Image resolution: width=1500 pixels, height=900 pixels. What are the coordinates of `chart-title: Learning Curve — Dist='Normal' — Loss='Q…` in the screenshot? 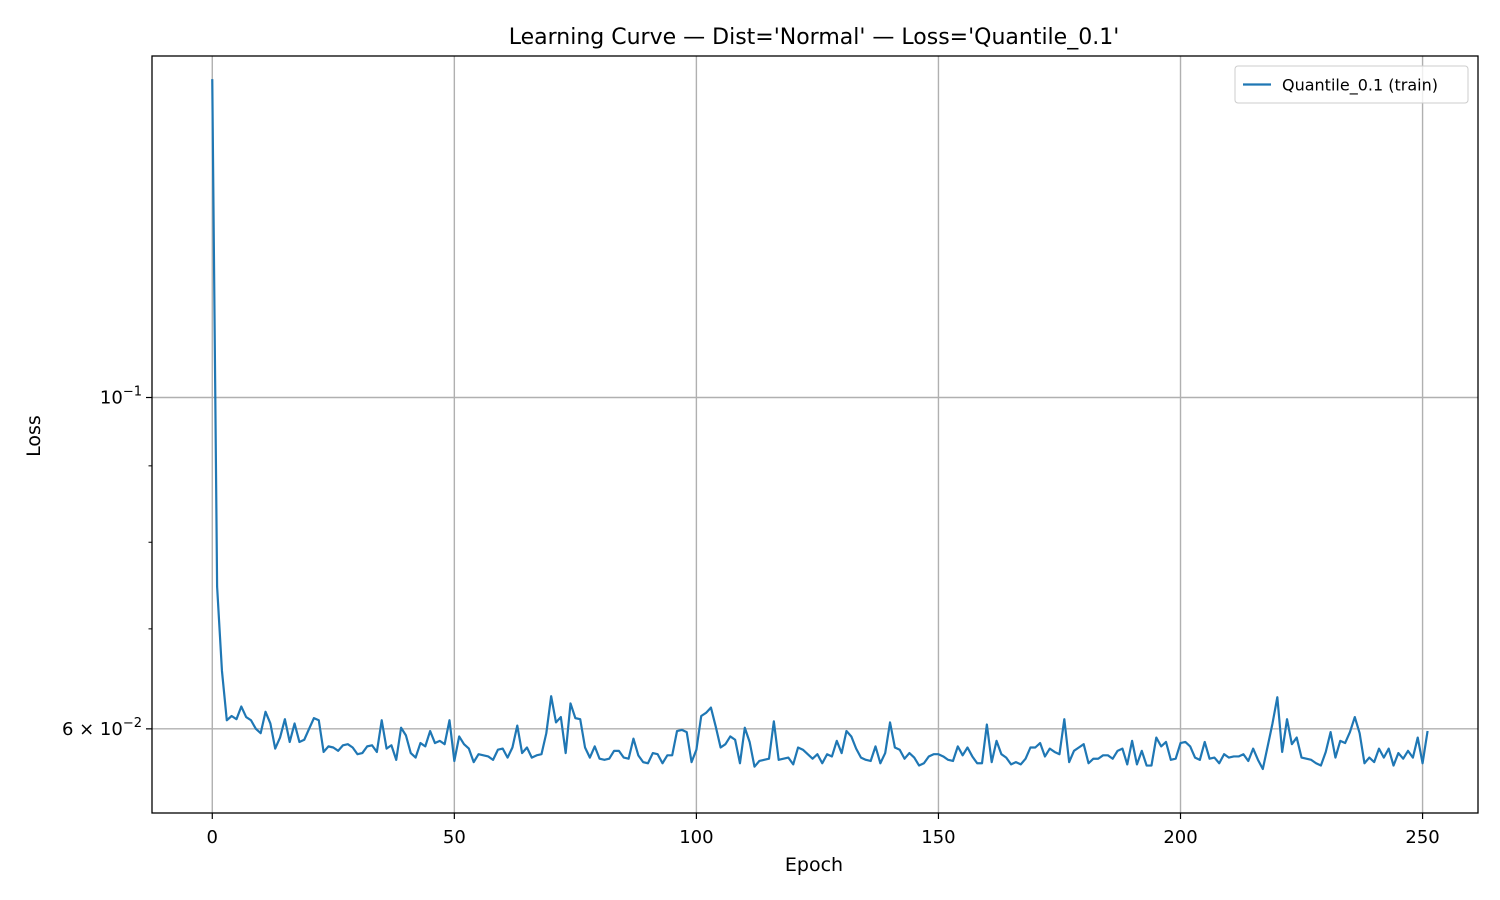 It's located at (814, 37).